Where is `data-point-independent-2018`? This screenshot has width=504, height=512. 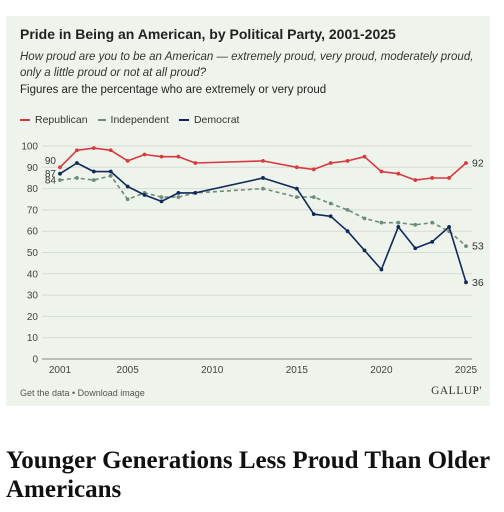 data-point-independent-2018 is located at coordinates (347, 210).